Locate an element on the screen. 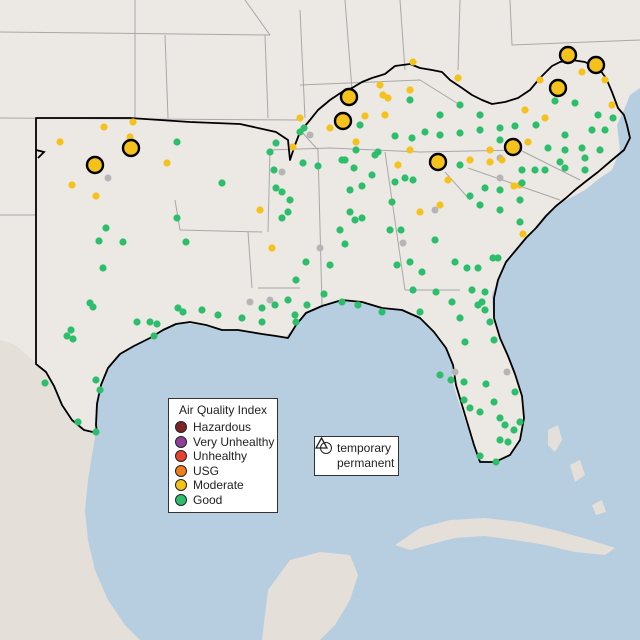 This screenshot has height=640, width=640. aqi-legend-row-good: Good is located at coordinates (223, 500).